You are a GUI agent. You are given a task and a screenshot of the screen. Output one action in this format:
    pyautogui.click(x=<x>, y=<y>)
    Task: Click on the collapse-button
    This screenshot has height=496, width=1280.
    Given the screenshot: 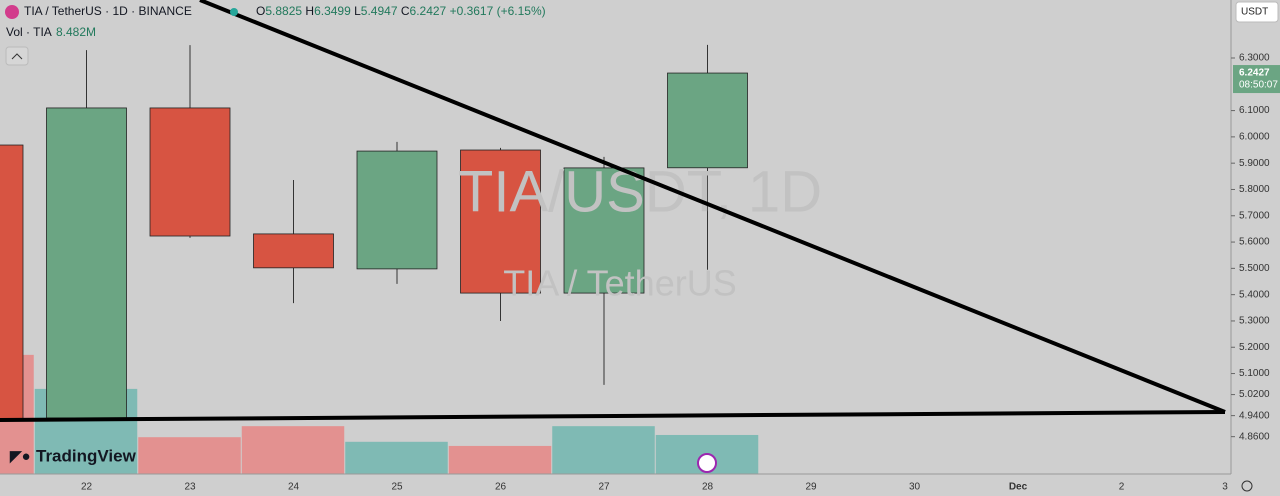 What is the action you would take?
    pyautogui.click(x=17, y=56)
    